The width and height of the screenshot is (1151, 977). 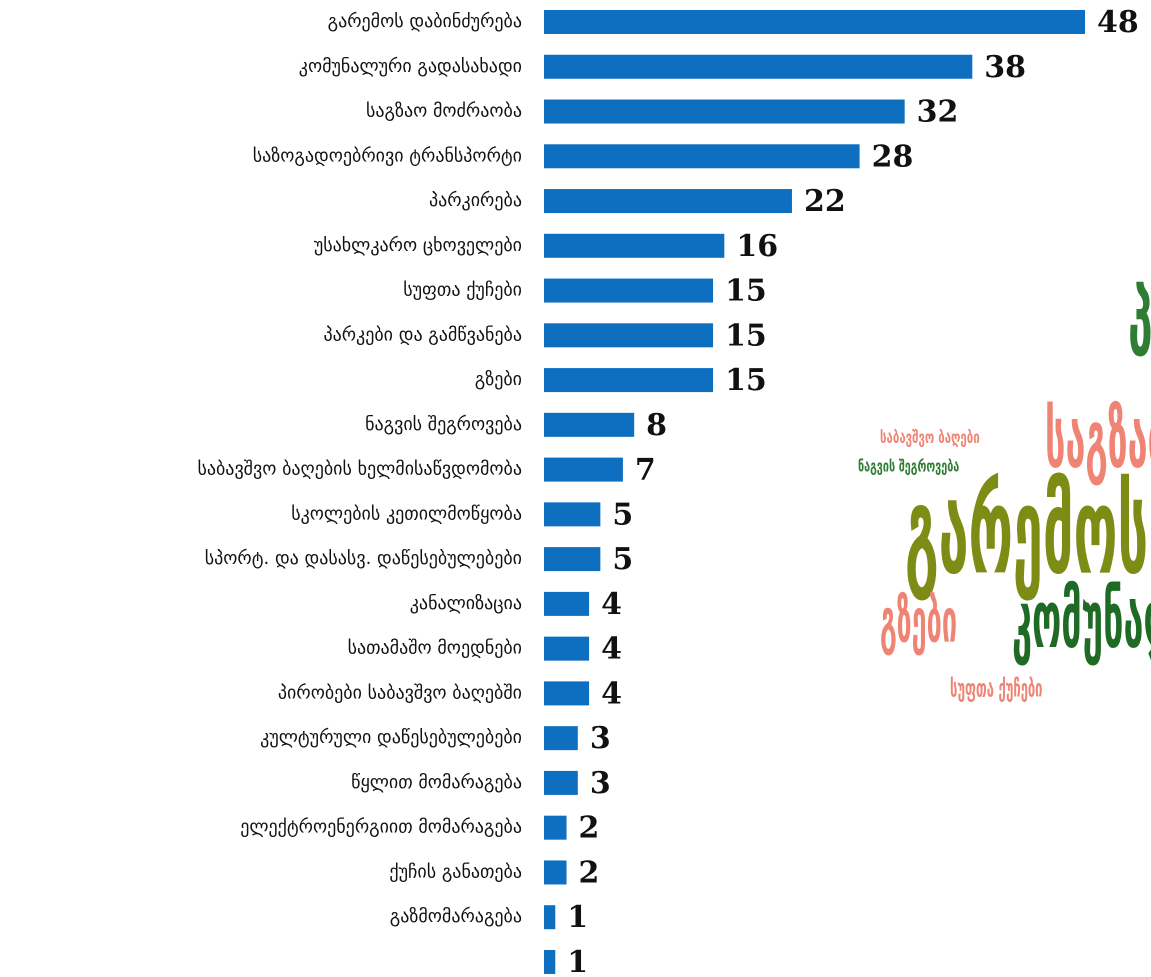 I want to click on category-label: საგზაო მოძრაობა, so click(x=444, y=111).